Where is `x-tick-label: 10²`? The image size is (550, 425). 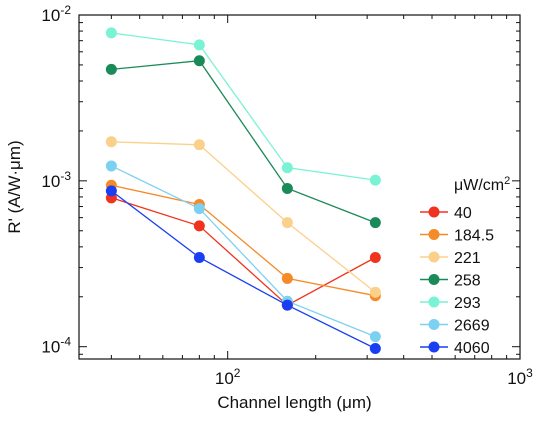
x-tick-label: 10² is located at coordinates (228, 377).